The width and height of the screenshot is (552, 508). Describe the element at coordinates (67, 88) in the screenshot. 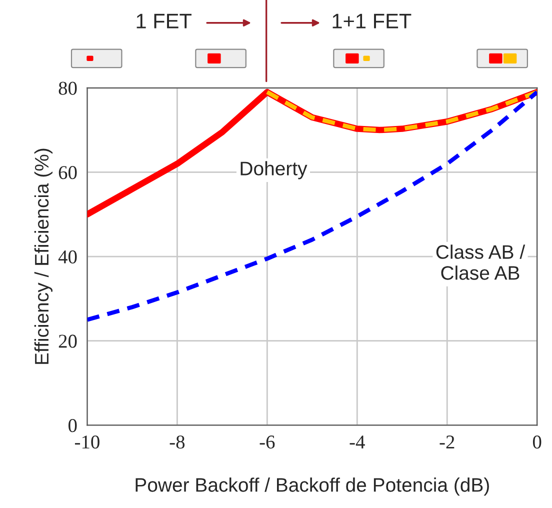

I see `y-tick-label: 80` at that location.